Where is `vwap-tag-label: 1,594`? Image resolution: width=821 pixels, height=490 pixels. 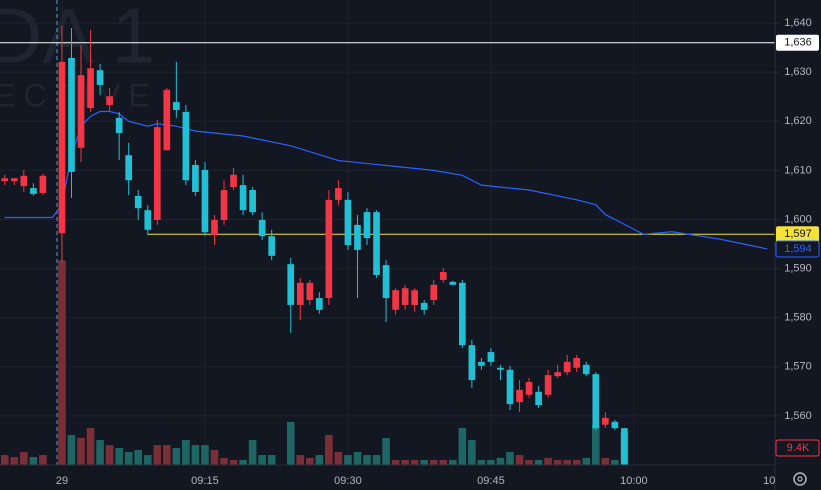
vwap-tag-label: 1,594 is located at coordinates (798, 249).